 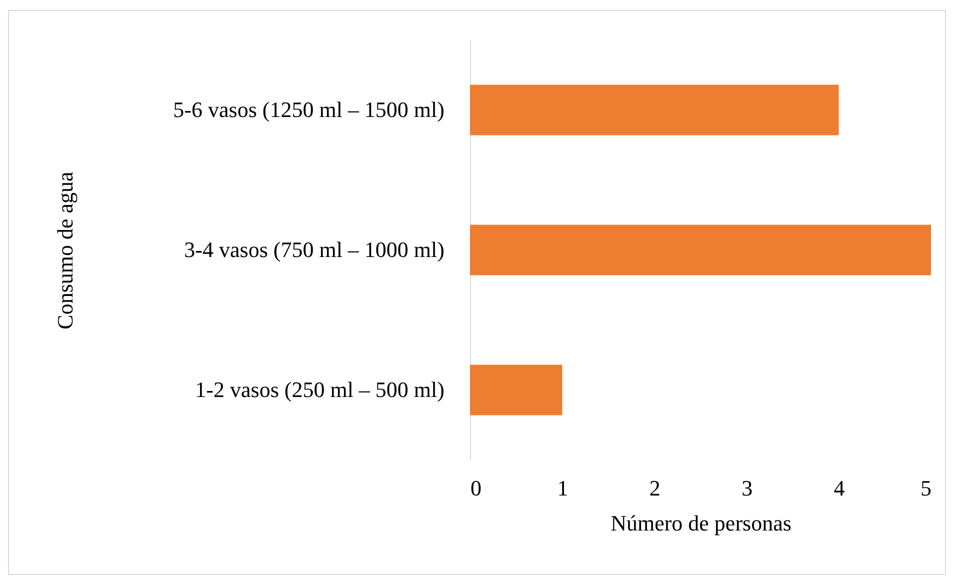 I want to click on x-tick-label: 3, so click(x=747, y=488).